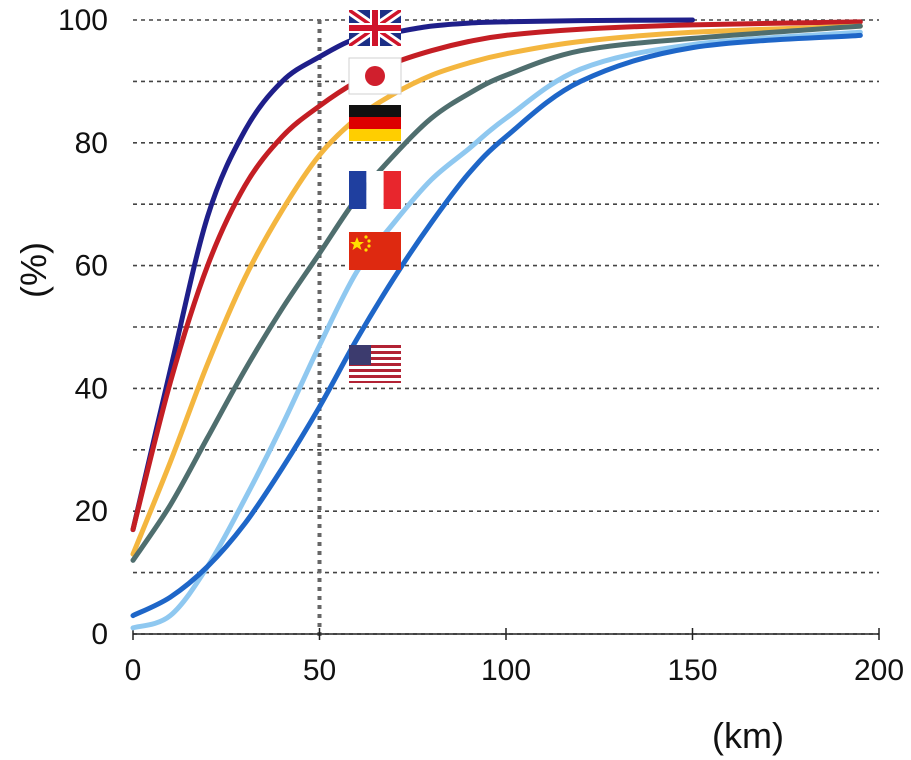 The height and width of the screenshot is (760, 911). Describe the element at coordinates (91, 388) in the screenshot. I see `y-tick-label: 40` at that location.